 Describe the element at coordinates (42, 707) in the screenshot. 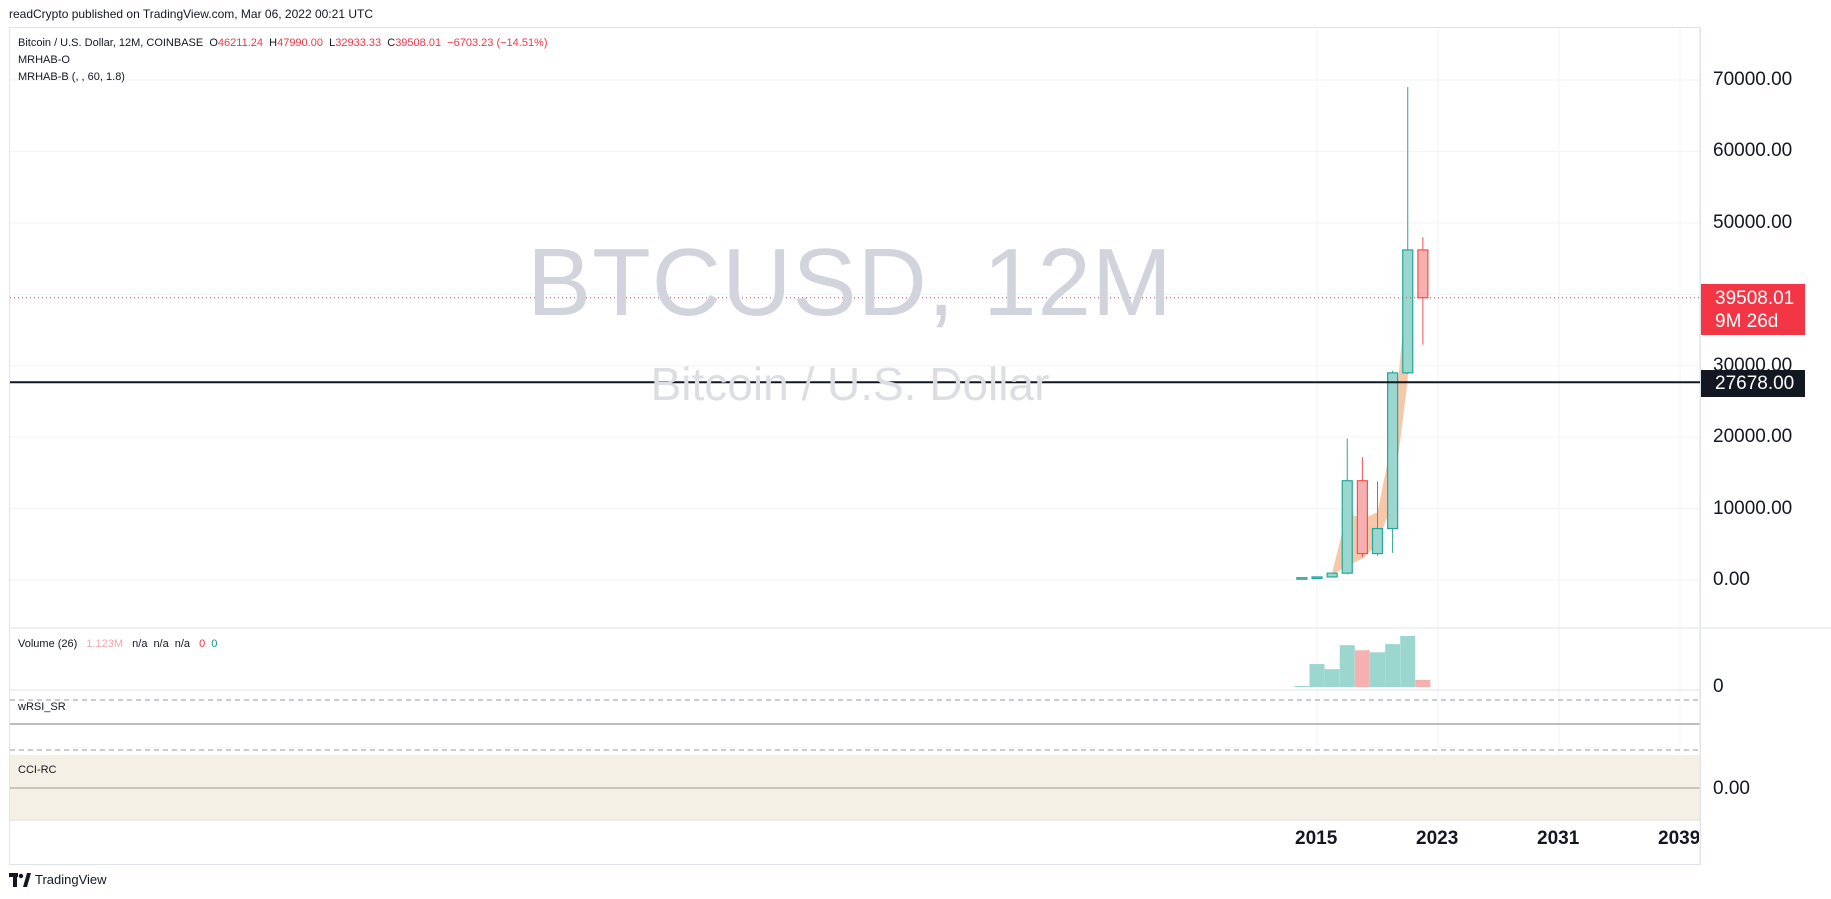

I see `wrsi-legend: wRSI_SR` at that location.